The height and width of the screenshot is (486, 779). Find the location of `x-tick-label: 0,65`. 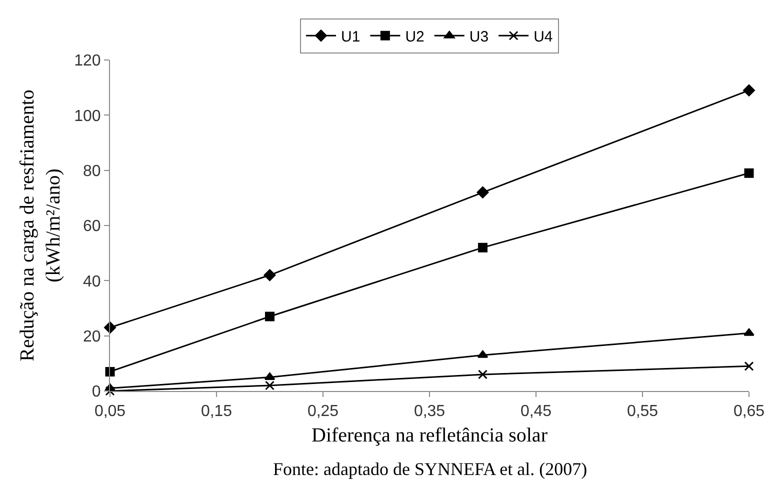

x-tick-label: 0,65 is located at coordinates (749, 411).